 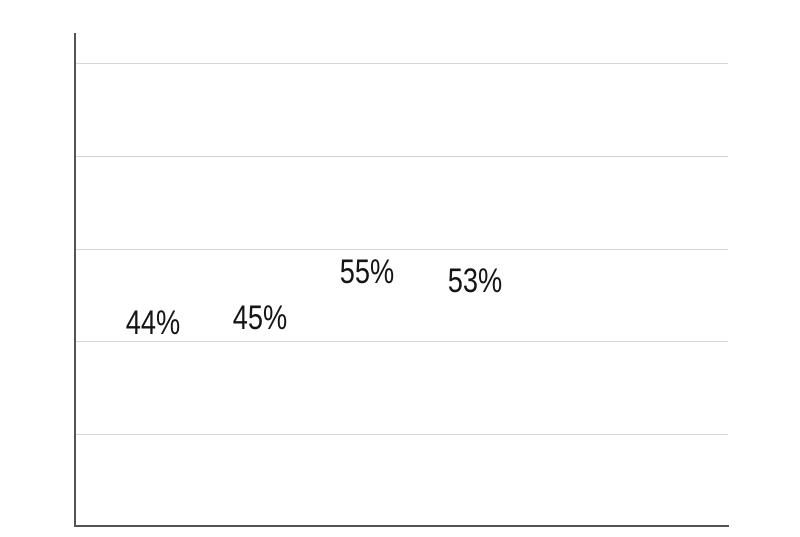 I want to click on data-label: 44%, so click(x=153, y=322).